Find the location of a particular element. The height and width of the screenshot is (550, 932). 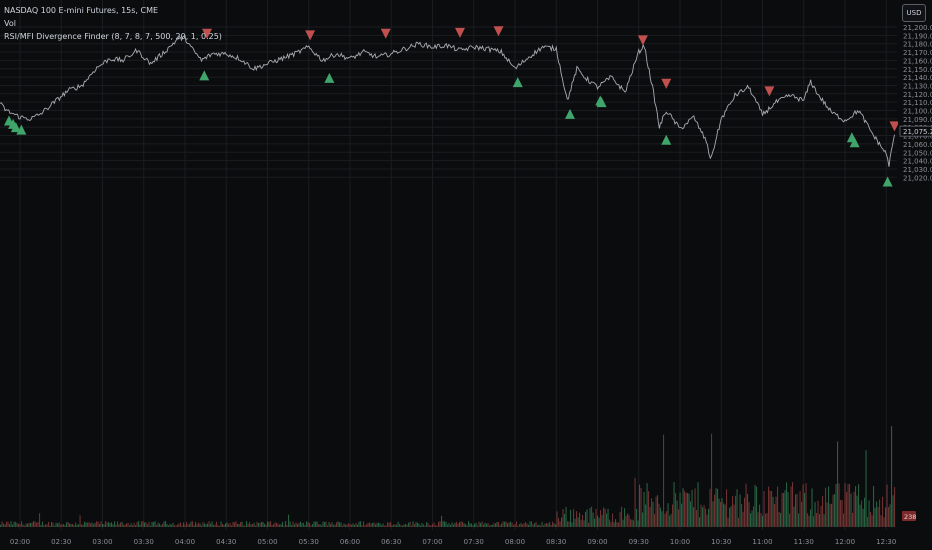

volume-indicator-label: Vol is located at coordinates (10, 23).